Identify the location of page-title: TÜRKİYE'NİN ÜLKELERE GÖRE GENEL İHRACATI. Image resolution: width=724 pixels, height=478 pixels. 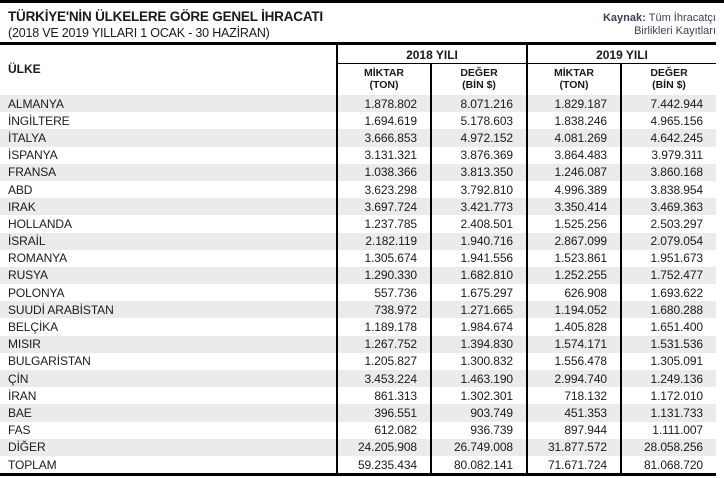
(165, 16).